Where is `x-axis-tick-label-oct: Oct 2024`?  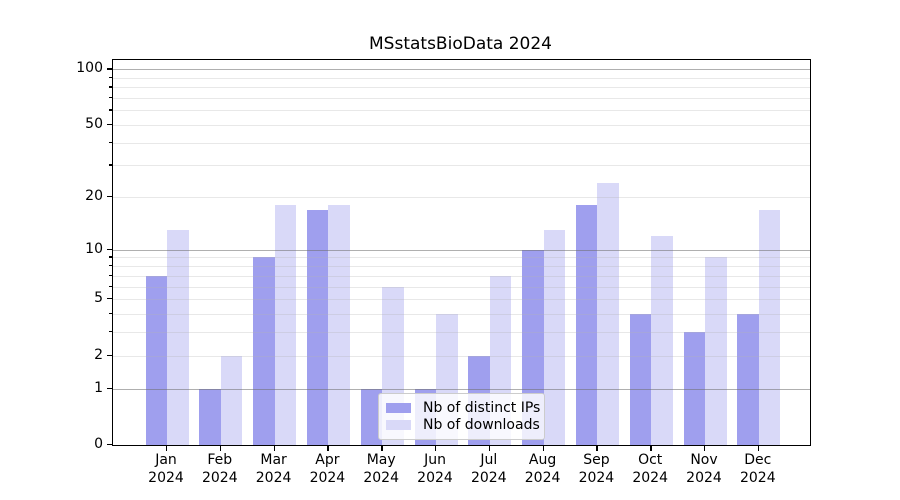
x-axis-tick-label-oct: Oct 2024 is located at coordinates (650, 469).